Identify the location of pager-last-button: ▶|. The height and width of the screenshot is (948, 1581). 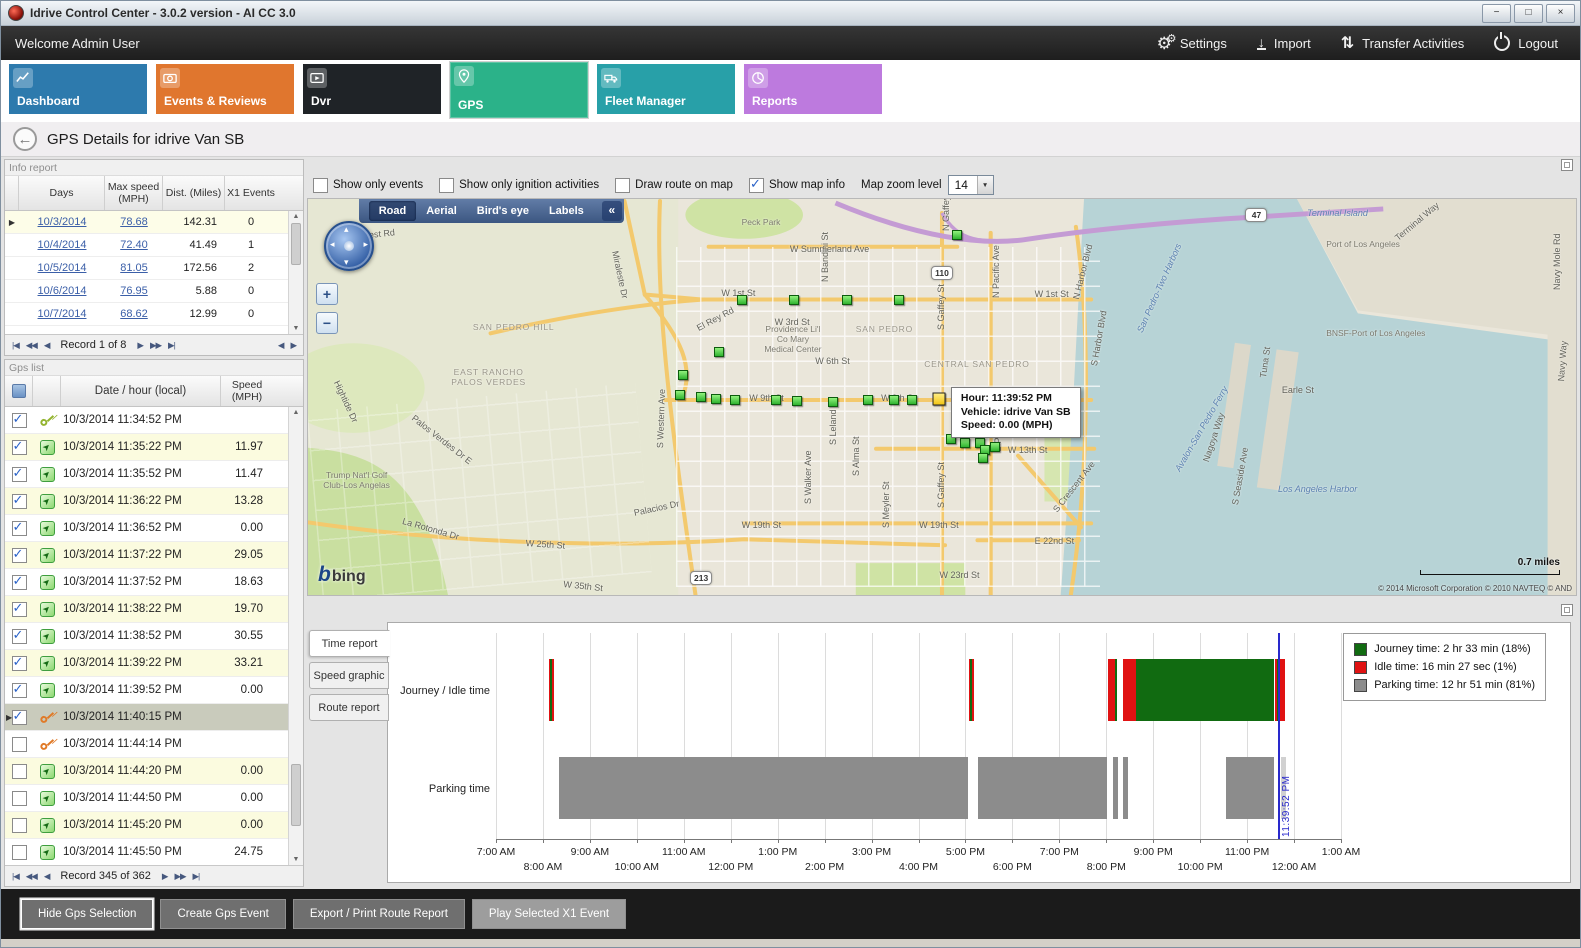
(196, 875).